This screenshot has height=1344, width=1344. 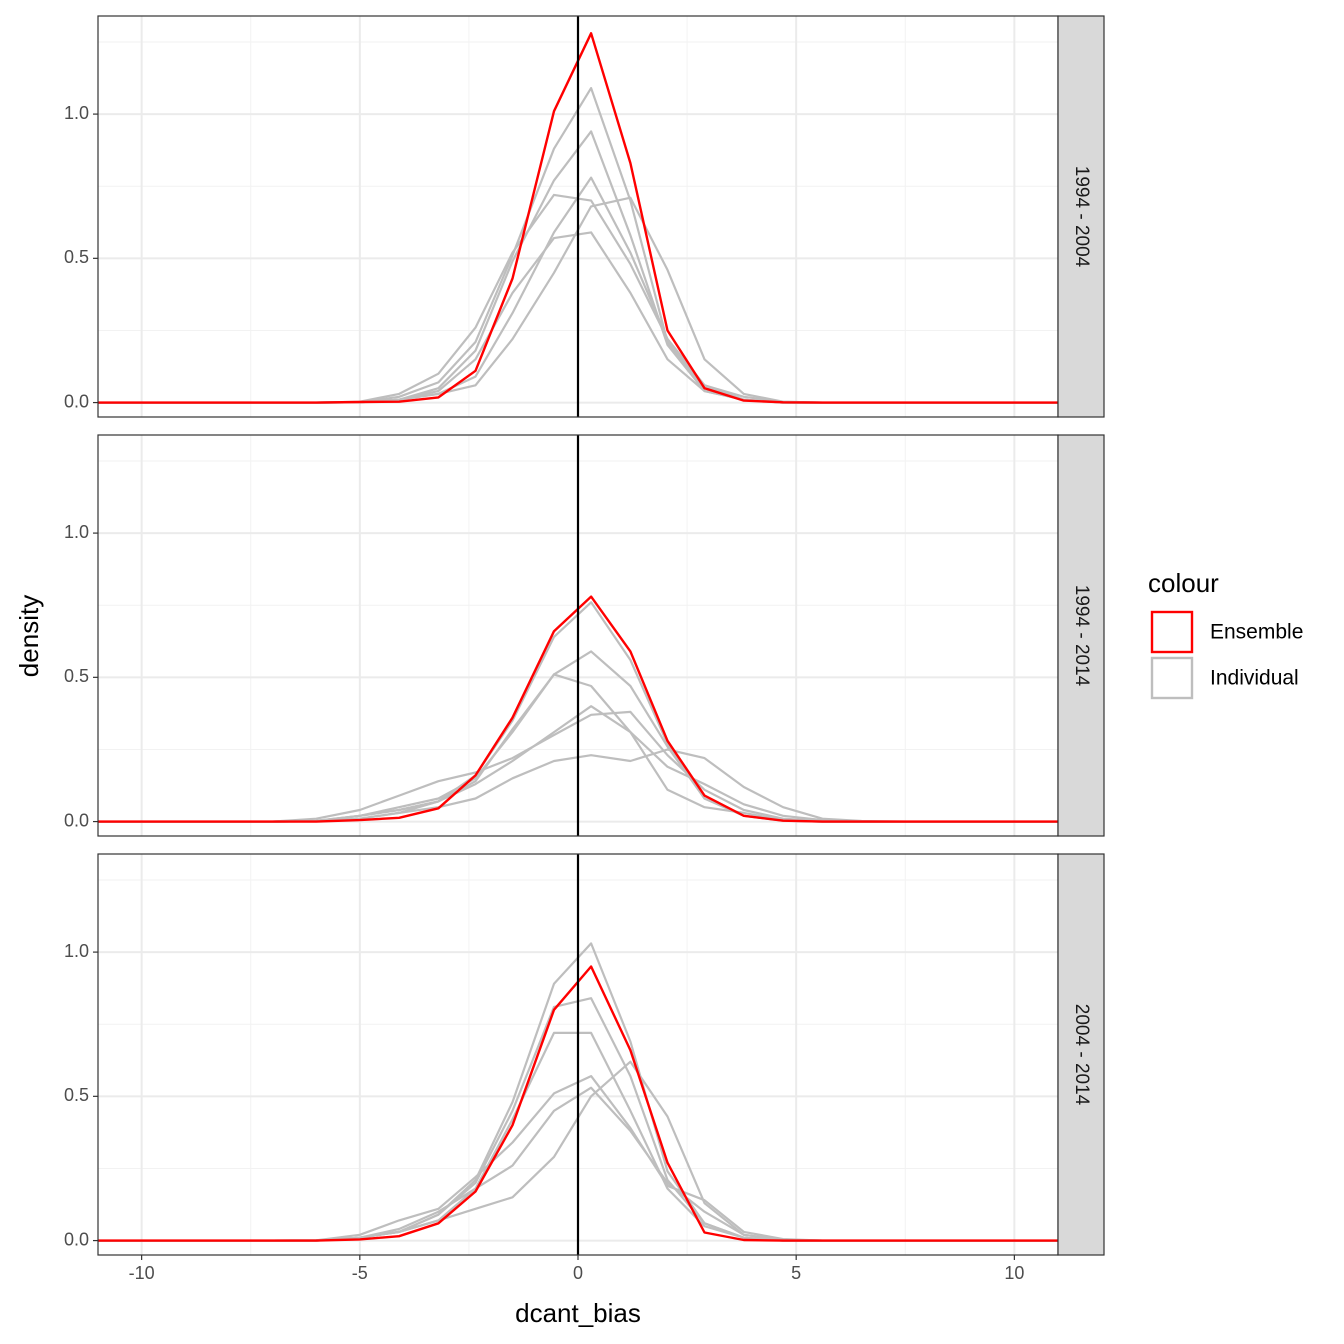 What do you see at coordinates (1256, 632) in the screenshot?
I see `legend-label-ensemble: Ensemble` at bounding box center [1256, 632].